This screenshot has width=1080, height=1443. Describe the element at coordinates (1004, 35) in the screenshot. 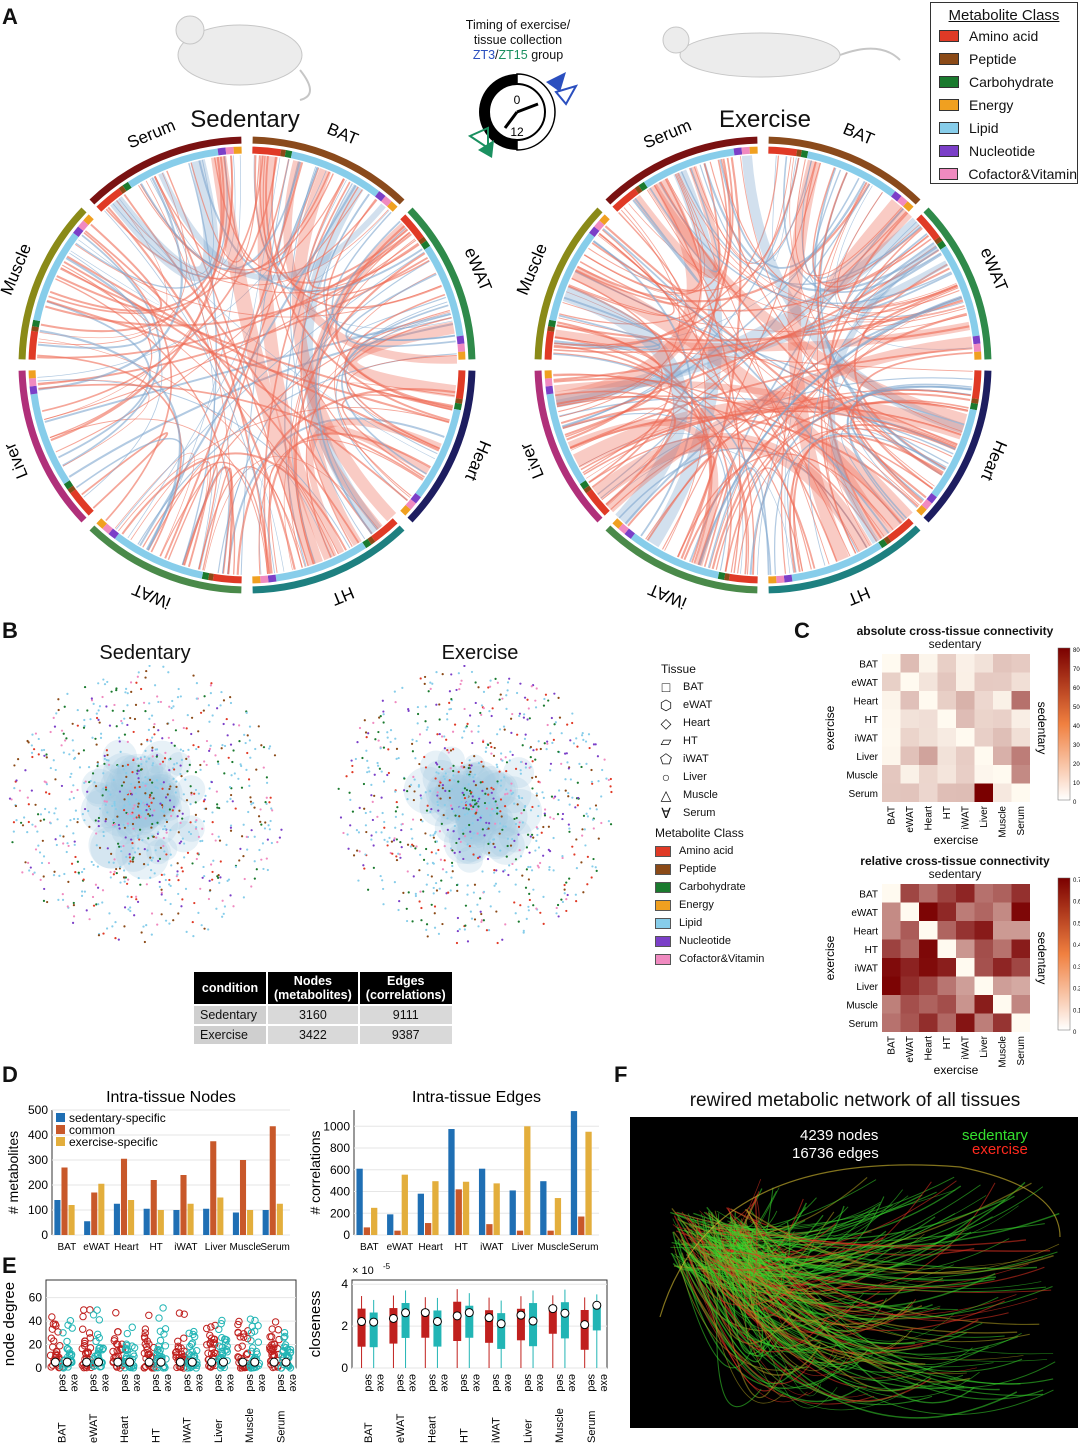

I see `legend-label: Amino acid` at that location.